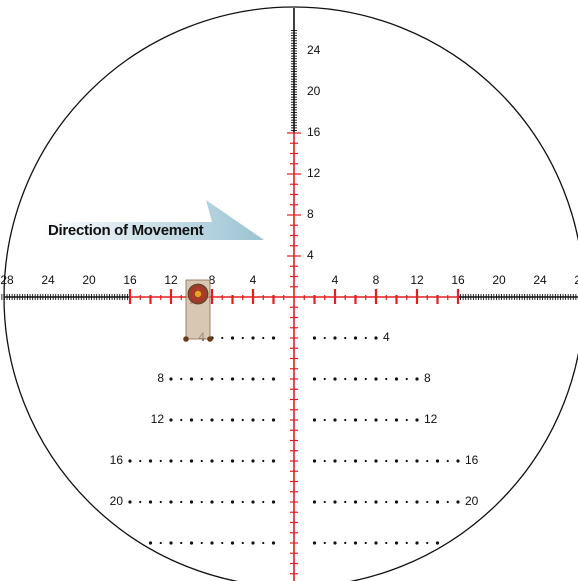  What do you see at coordinates (314, 132) in the screenshot?
I see `vertical-scale-label: 16` at bounding box center [314, 132].